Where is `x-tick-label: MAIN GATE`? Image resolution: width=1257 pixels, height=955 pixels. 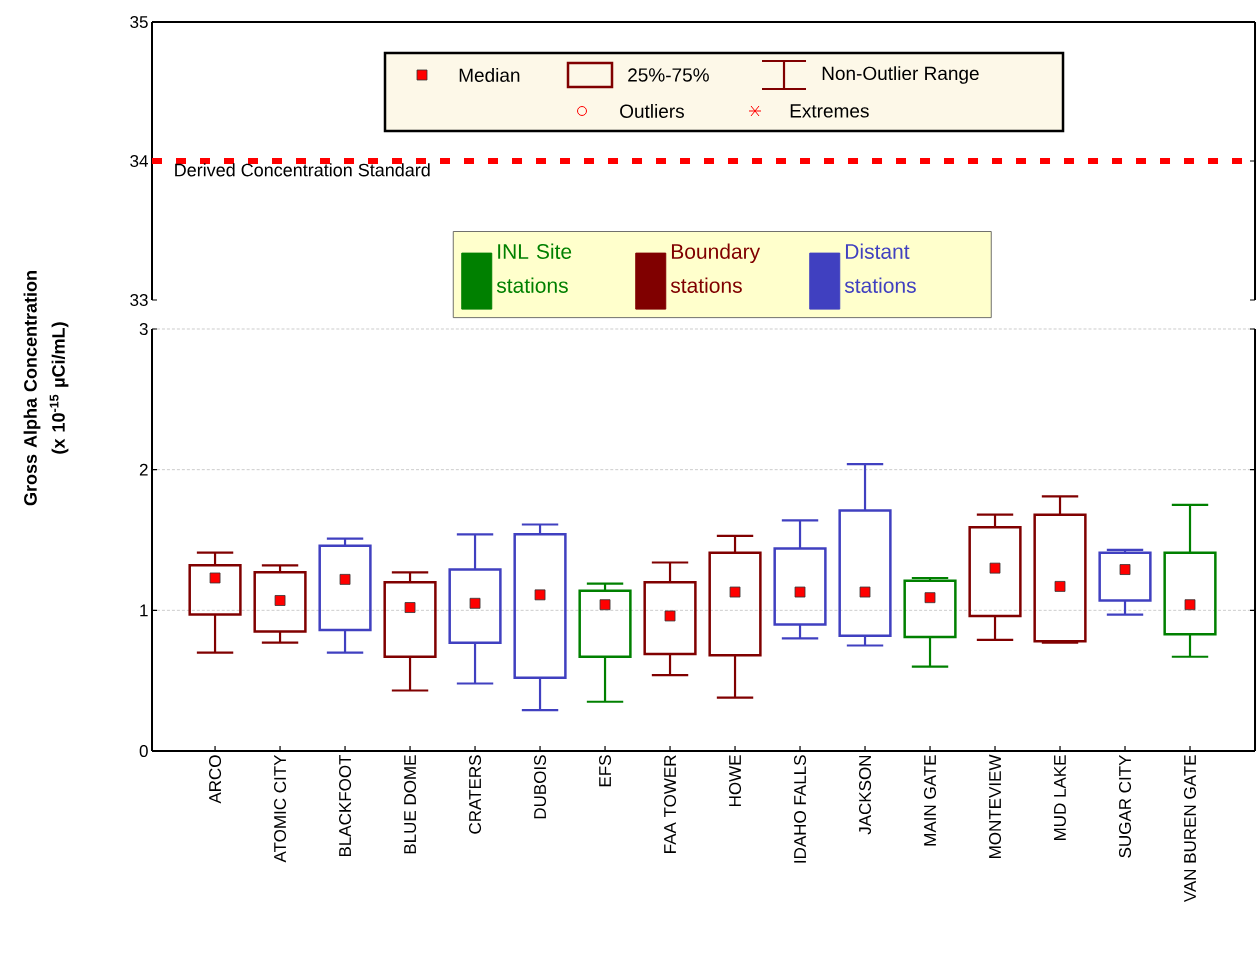 x-tick-label: MAIN GATE is located at coordinates (930, 800).